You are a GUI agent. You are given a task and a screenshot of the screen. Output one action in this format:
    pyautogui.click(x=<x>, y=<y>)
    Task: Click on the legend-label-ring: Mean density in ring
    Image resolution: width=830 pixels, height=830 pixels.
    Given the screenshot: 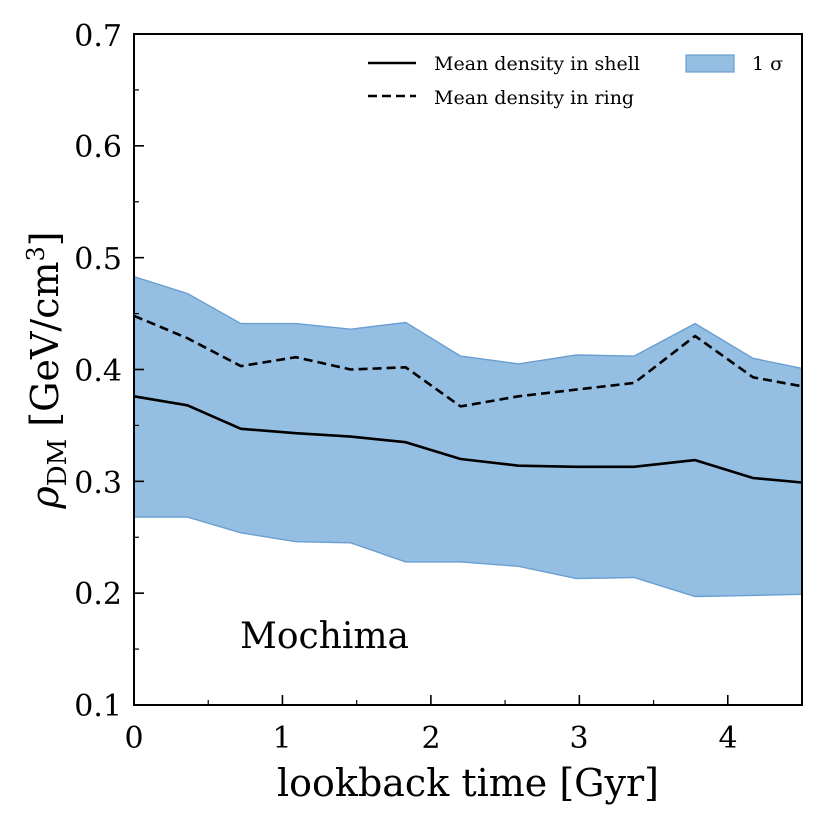 What is the action you would take?
    pyautogui.click(x=534, y=98)
    